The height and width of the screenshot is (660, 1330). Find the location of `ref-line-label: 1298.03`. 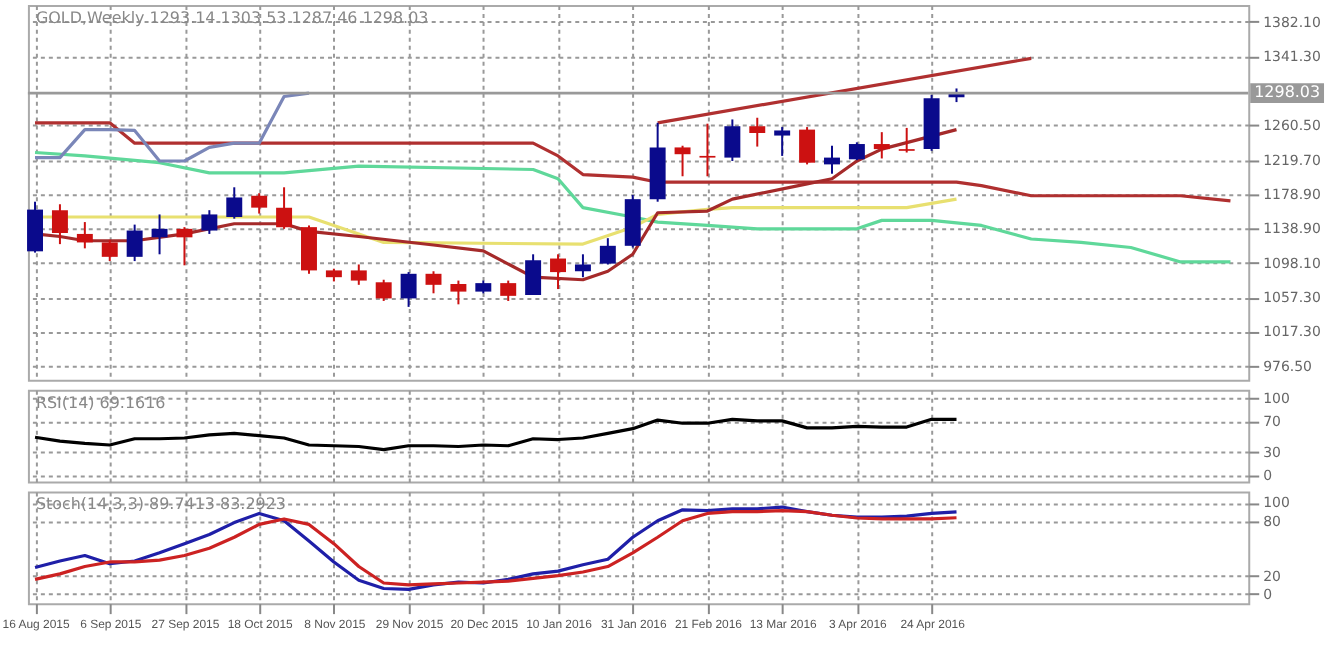

ref-line-label: 1298.03 is located at coordinates (1287, 92).